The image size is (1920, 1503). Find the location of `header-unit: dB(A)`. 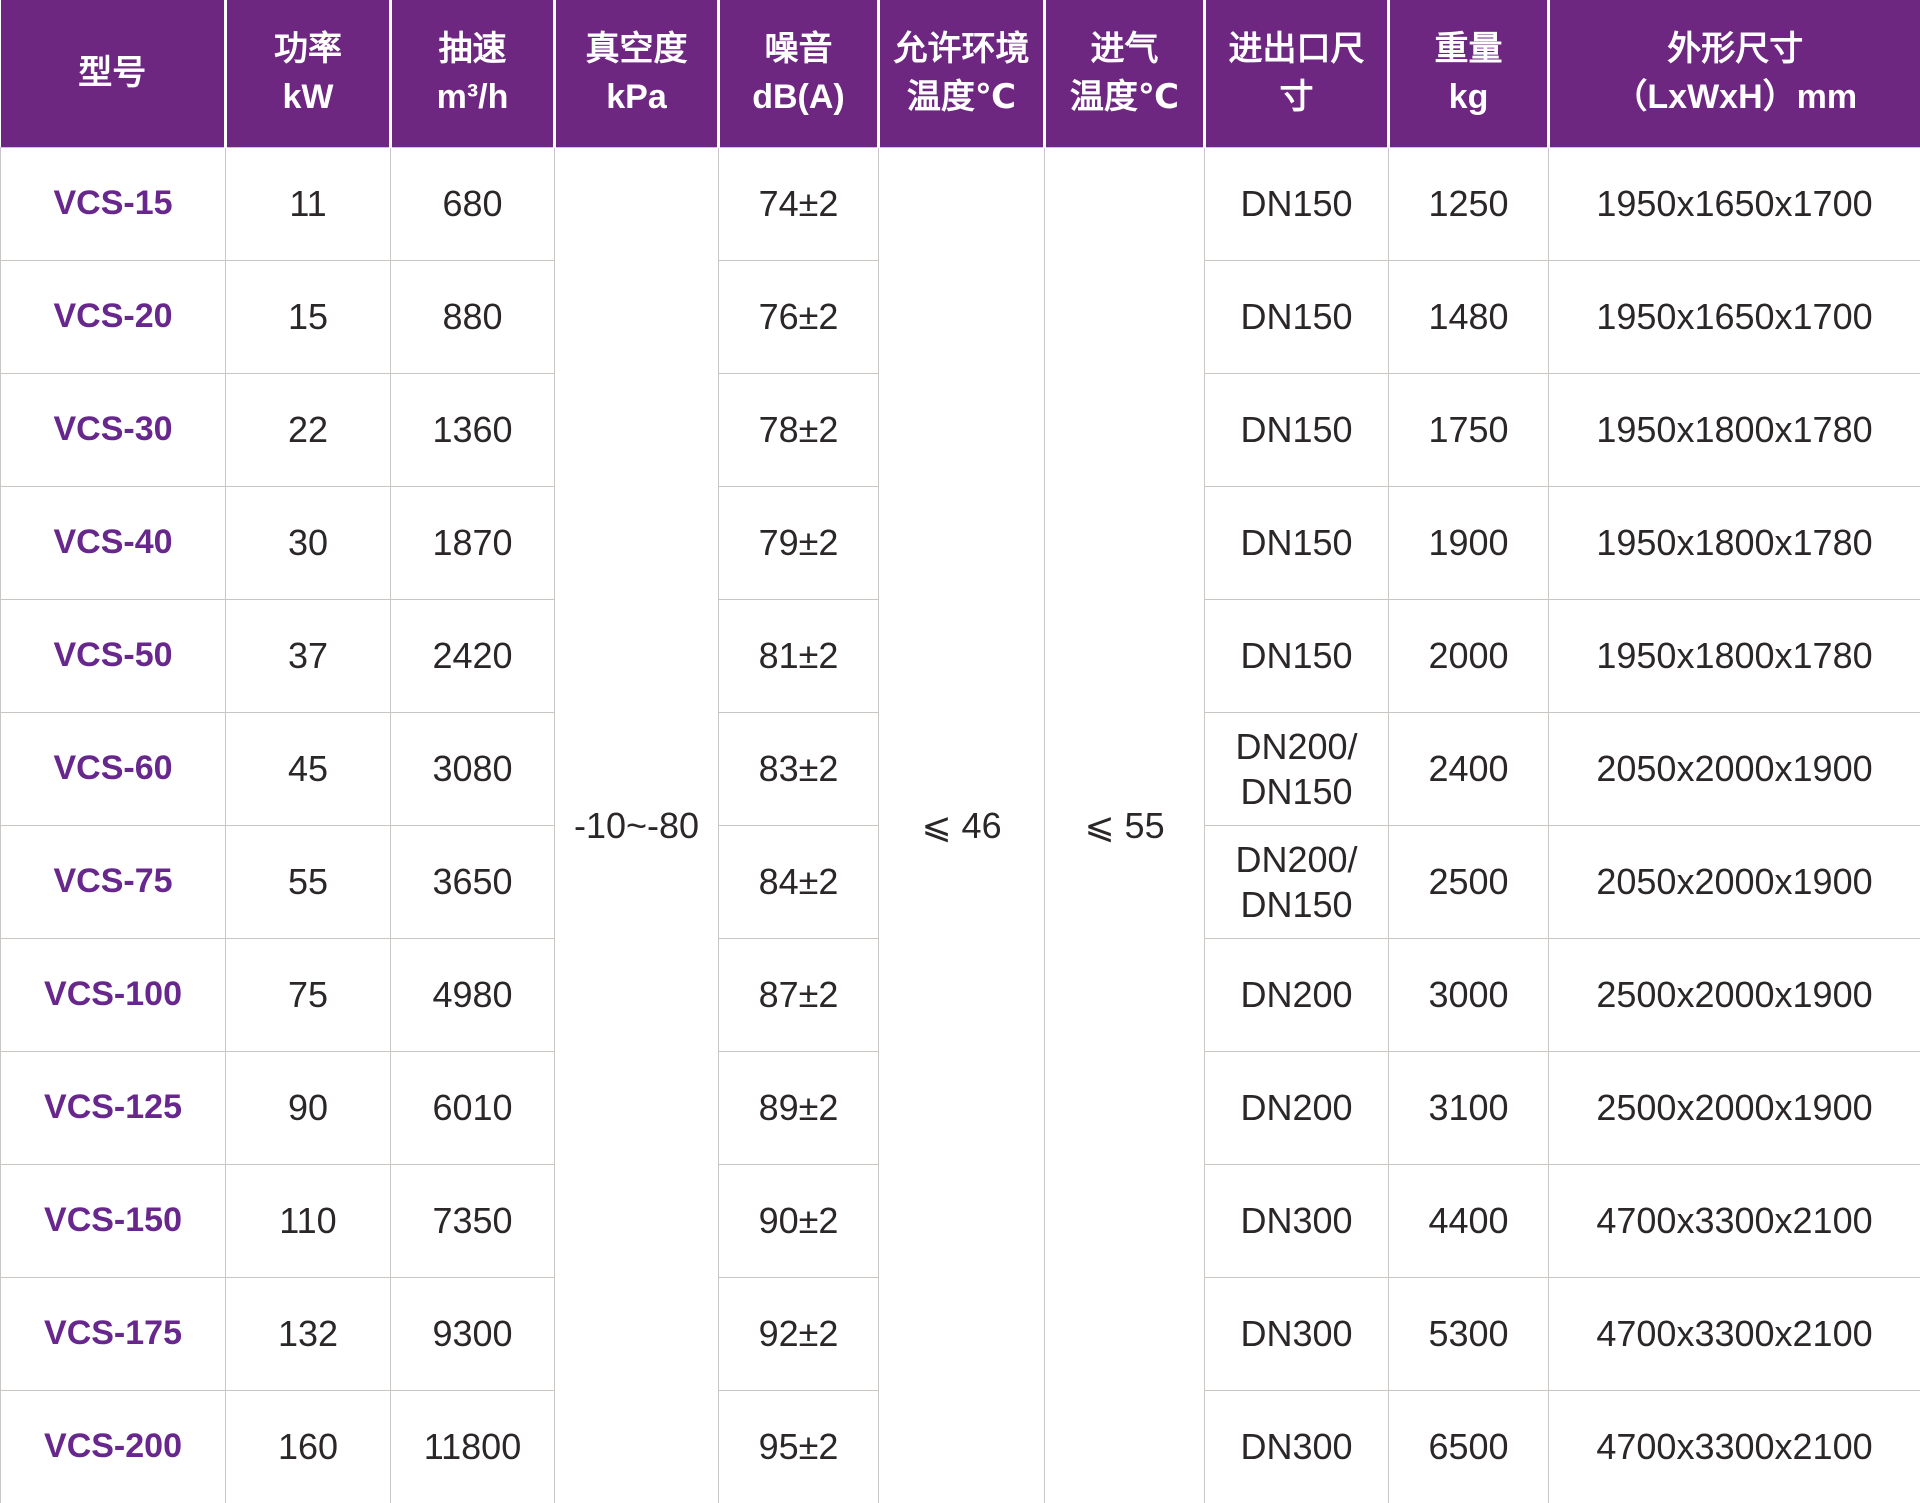

header-unit: dB(A) is located at coordinates (798, 97).